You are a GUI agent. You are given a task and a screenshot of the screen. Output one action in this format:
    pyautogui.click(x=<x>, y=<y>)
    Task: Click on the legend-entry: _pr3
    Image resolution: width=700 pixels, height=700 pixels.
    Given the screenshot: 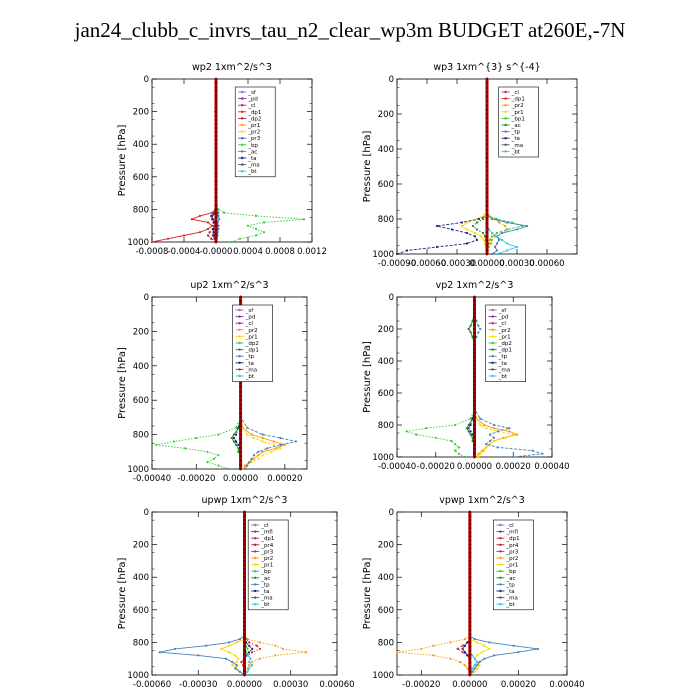 What is the action you would take?
    pyautogui.click(x=267, y=552)
    